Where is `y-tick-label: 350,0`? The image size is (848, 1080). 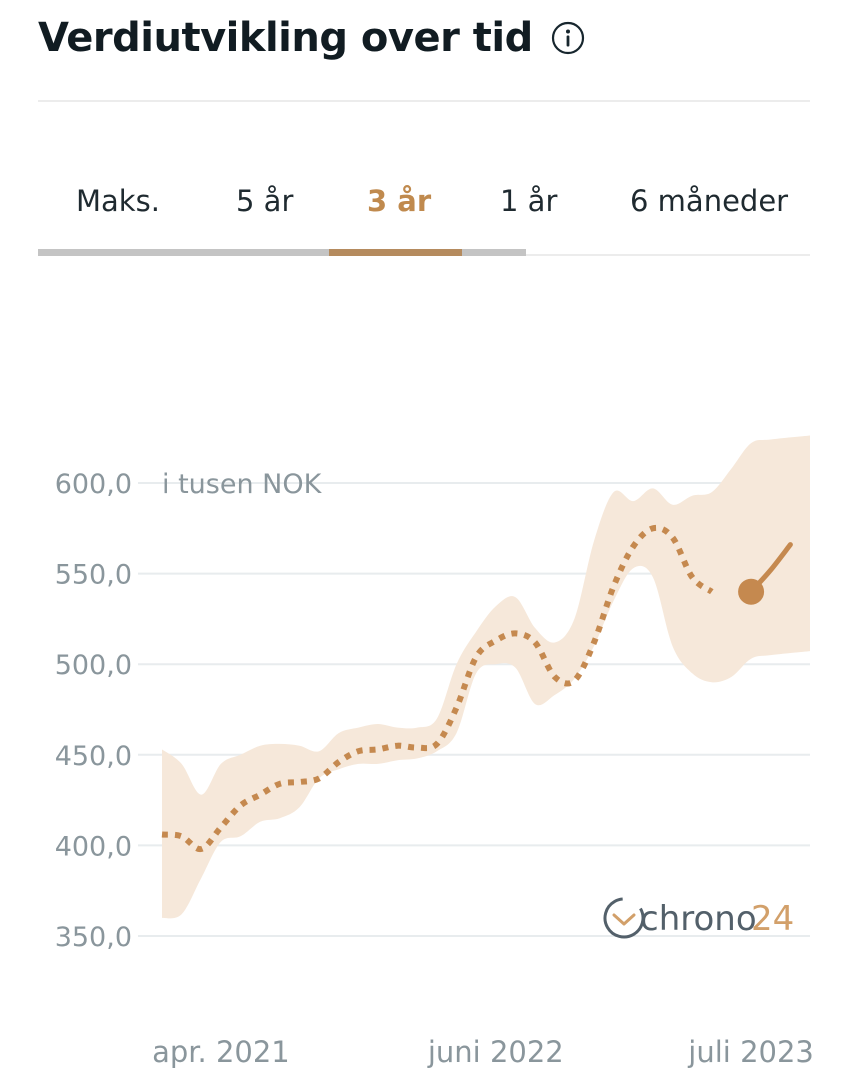
y-tick-label: 350,0 is located at coordinates (93, 937).